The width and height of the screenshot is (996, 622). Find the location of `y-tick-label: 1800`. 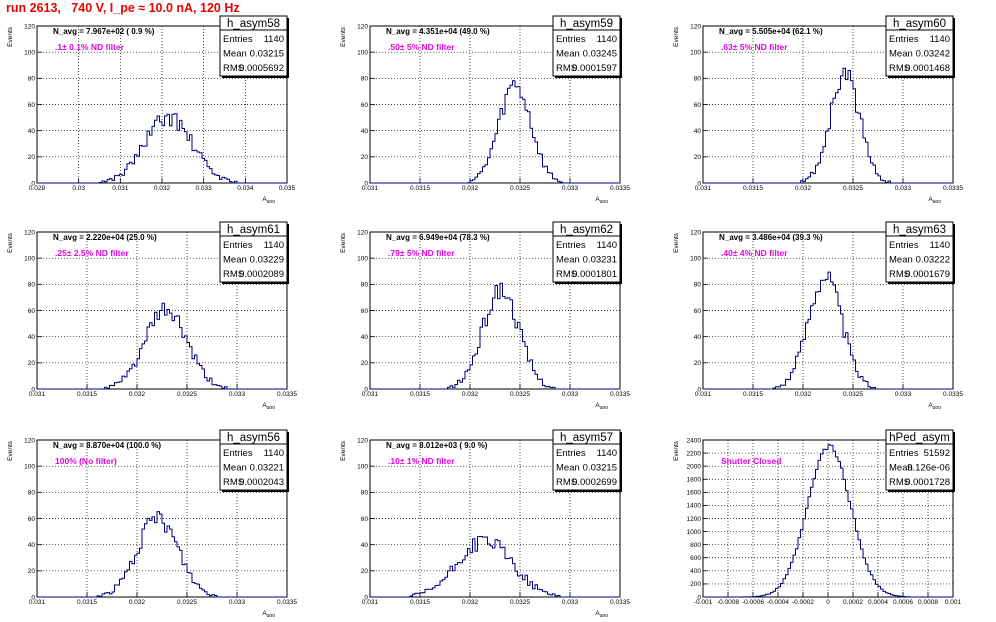

y-tick-label: 1800 is located at coordinates (694, 480).